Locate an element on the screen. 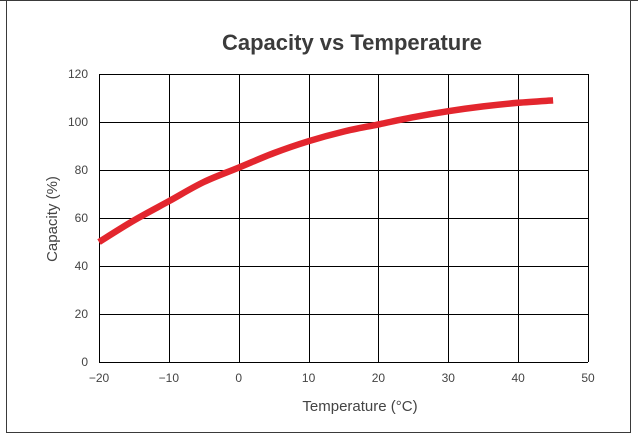  x-tick-label: 10 is located at coordinates (309, 378).